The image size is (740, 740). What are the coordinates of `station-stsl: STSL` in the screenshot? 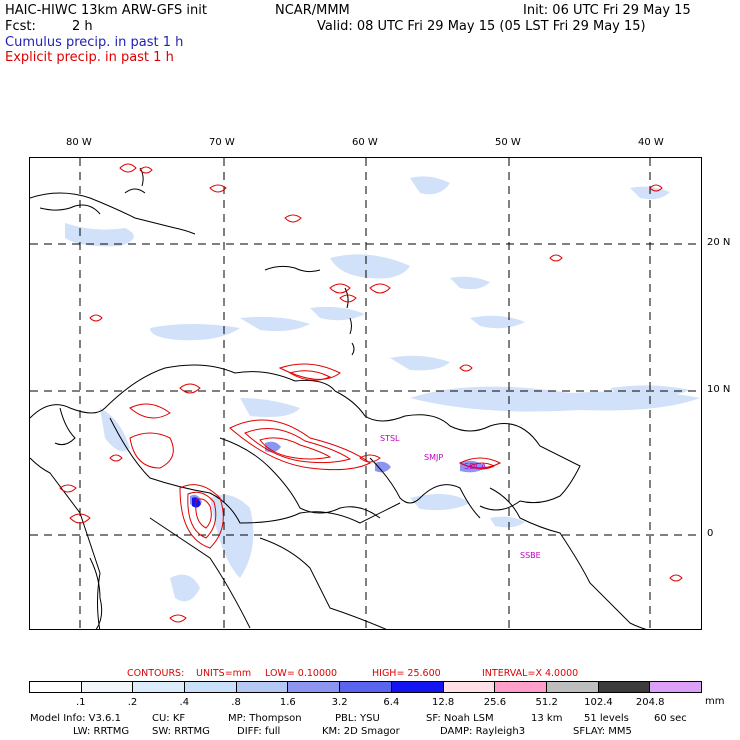 It's located at (390, 438).